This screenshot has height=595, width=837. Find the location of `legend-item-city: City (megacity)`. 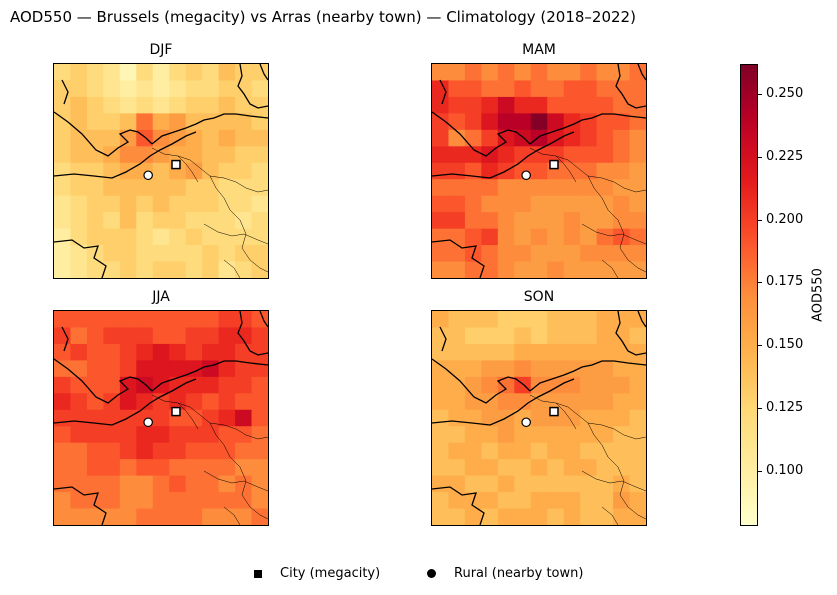

legend-item-city: City (megacity) is located at coordinates (317, 573).